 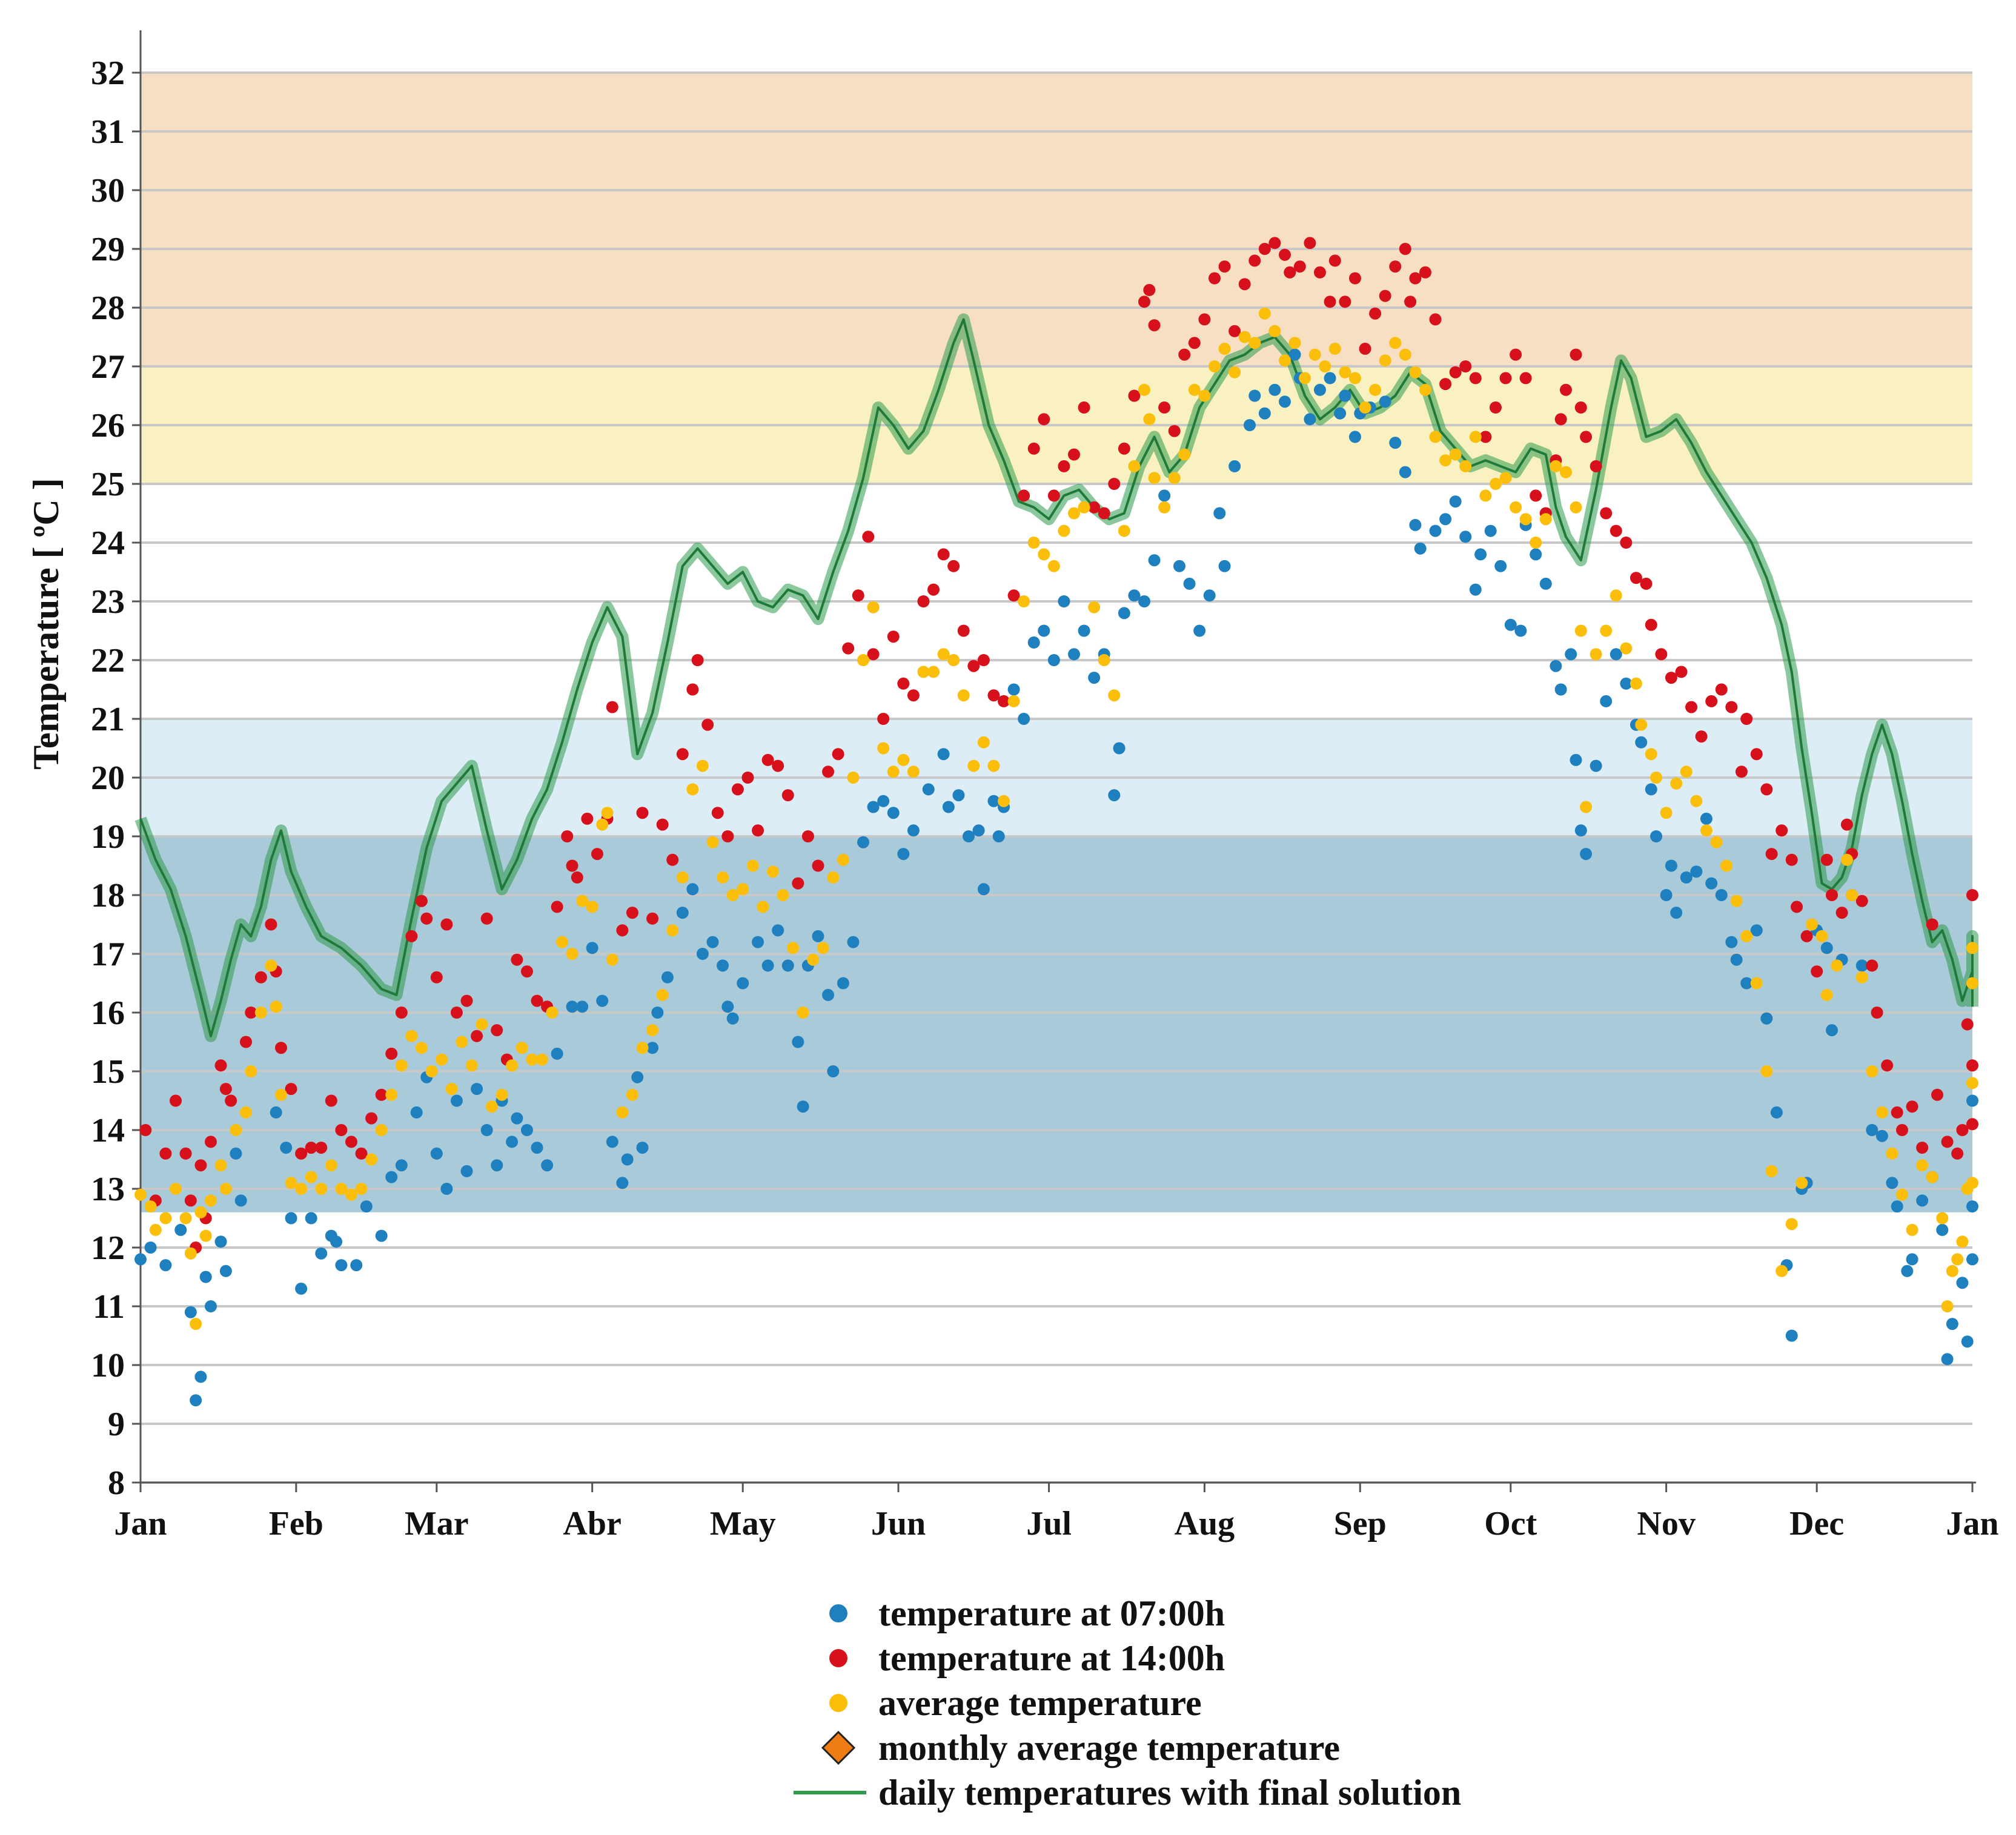 What do you see at coordinates (1972, 1523) in the screenshot?
I see `x-tick-label: Jan` at bounding box center [1972, 1523].